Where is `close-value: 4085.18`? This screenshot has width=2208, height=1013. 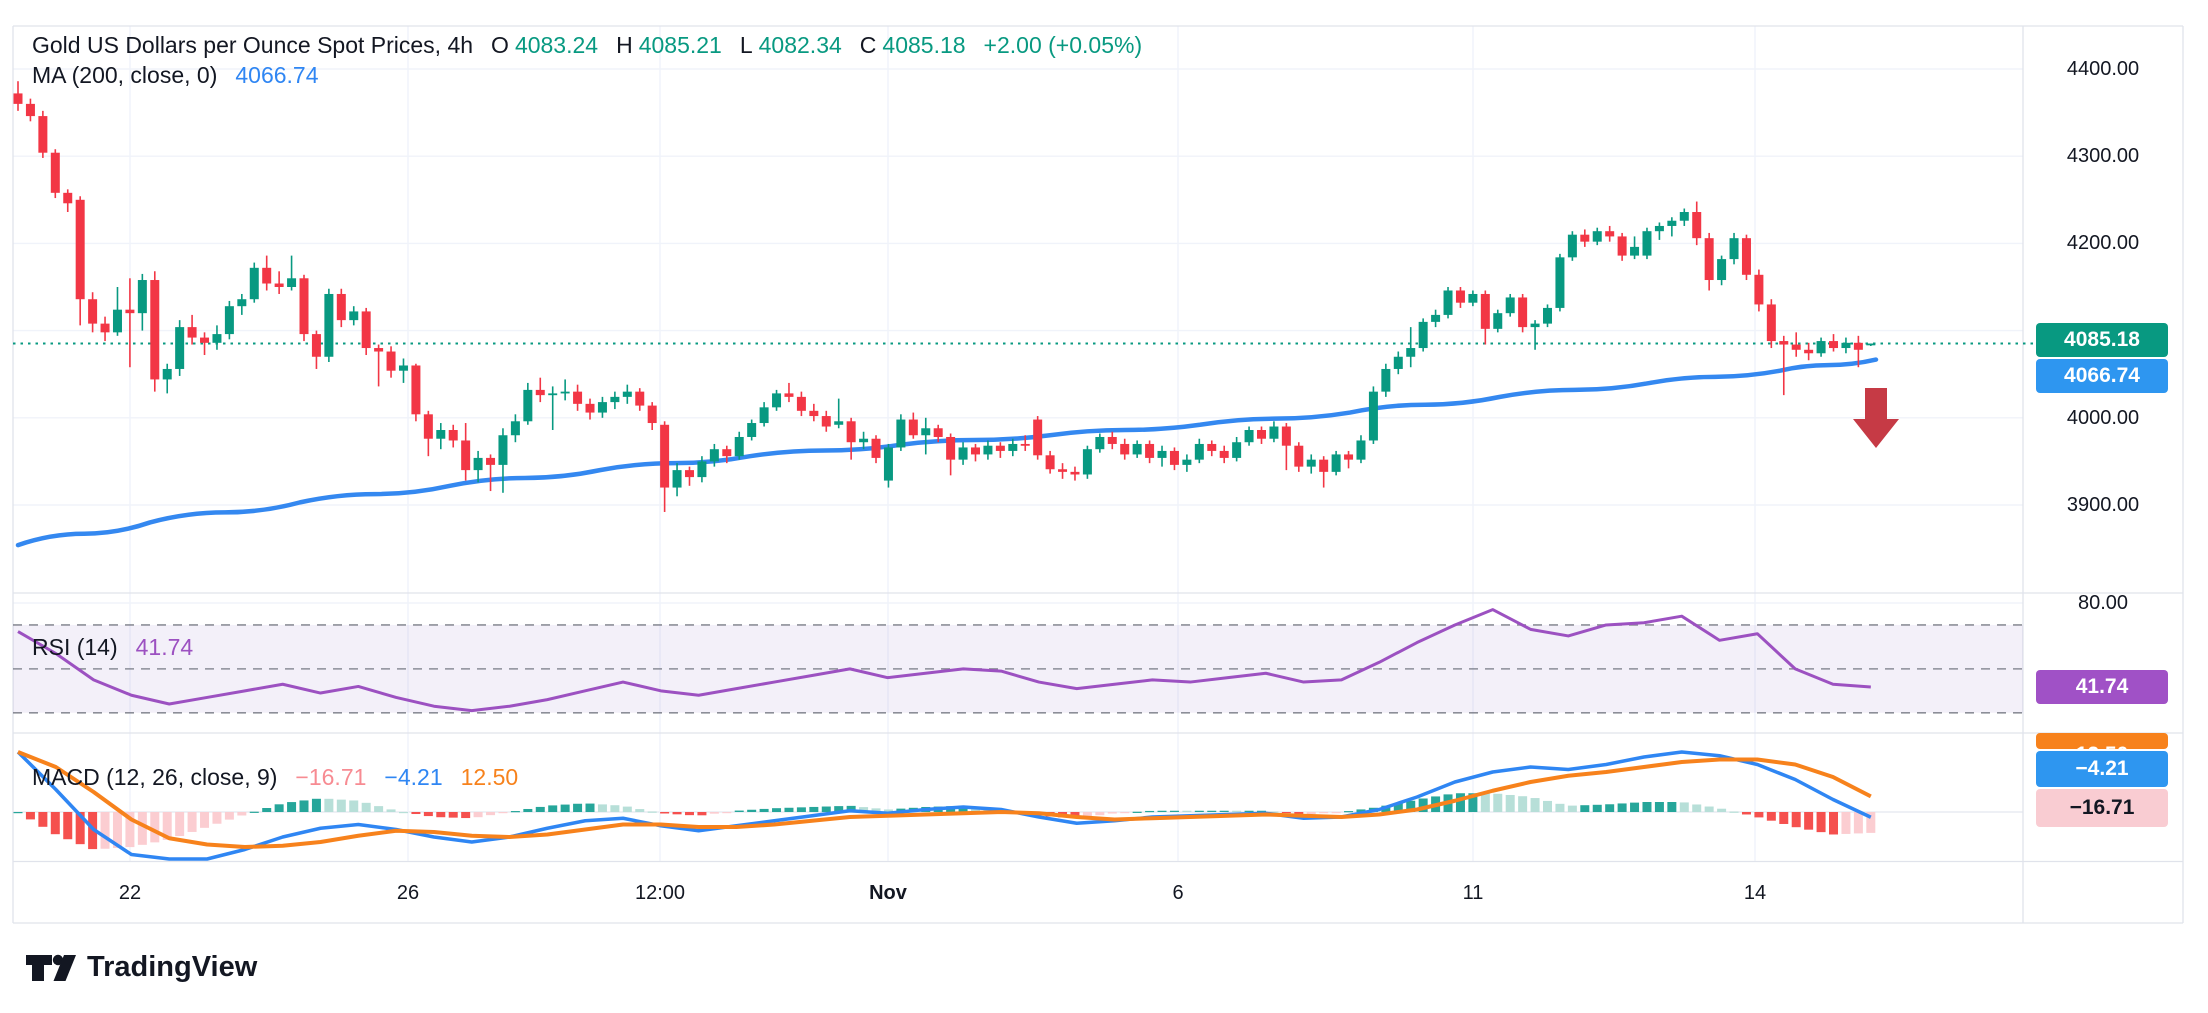 close-value: 4085.18 is located at coordinates (924, 45).